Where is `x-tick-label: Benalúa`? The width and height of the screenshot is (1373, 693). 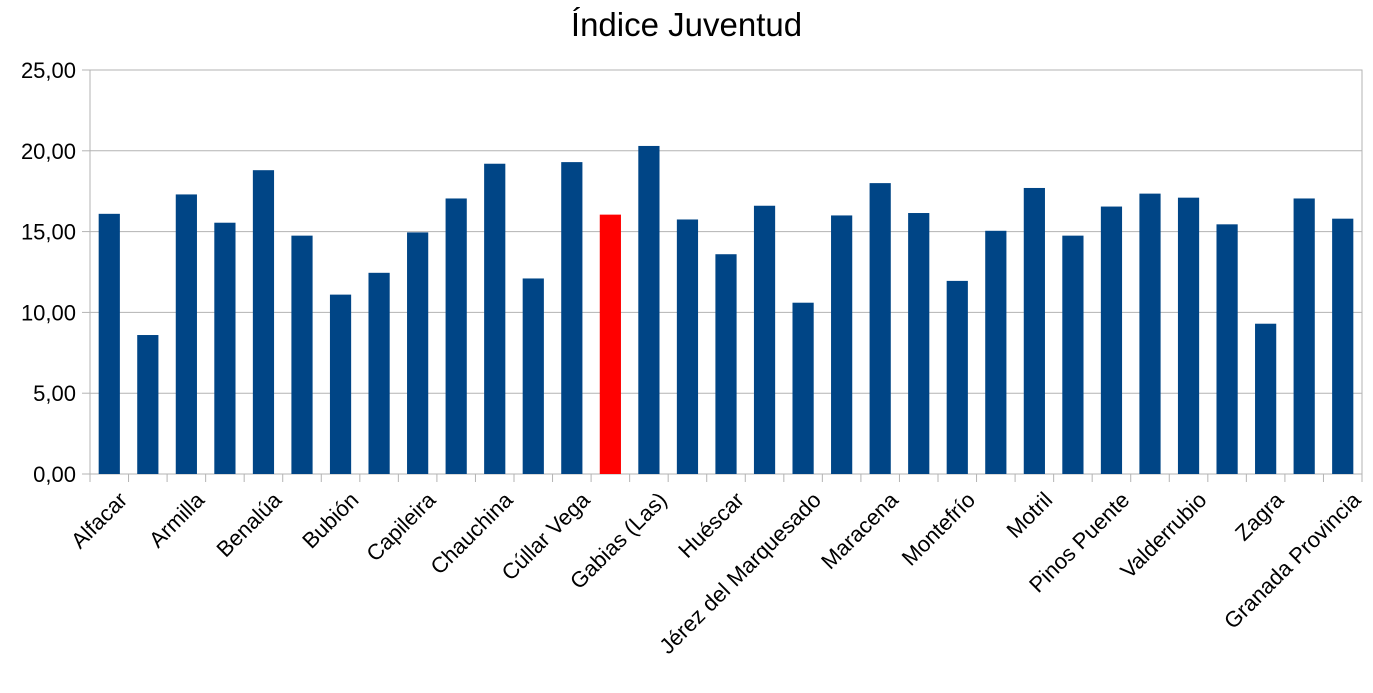
x-tick-label: Benalúa is located at coordinates (249, 524).